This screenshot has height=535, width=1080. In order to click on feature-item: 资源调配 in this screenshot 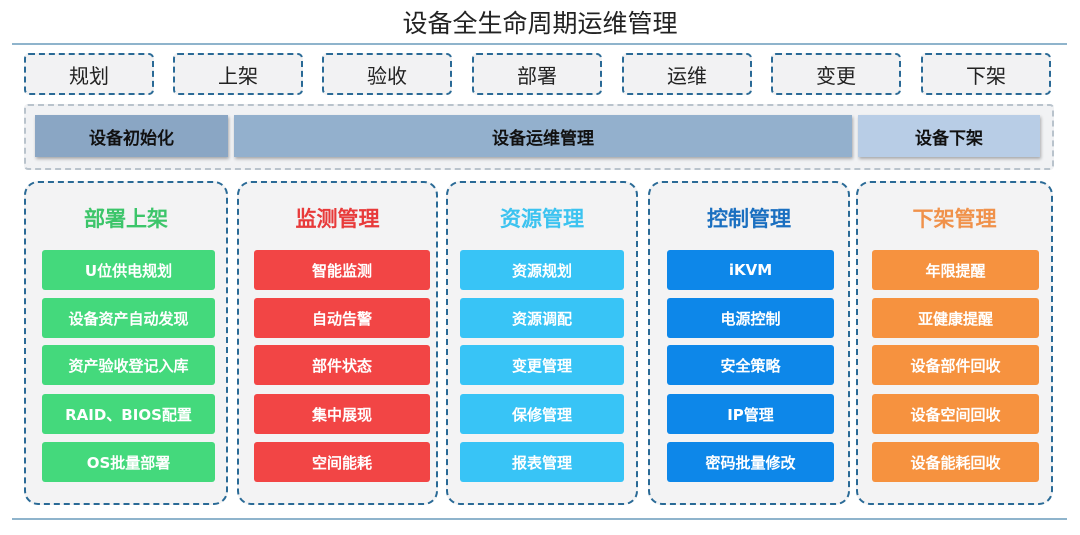, I will do `click(542, 318)`.